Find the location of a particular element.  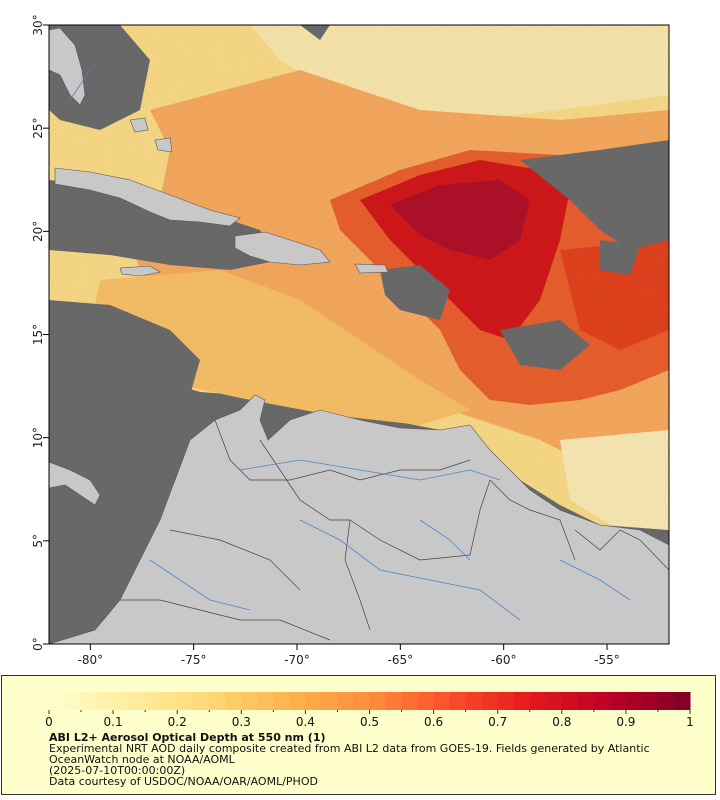

colorbar-cells is located at coordinates (370, 701).